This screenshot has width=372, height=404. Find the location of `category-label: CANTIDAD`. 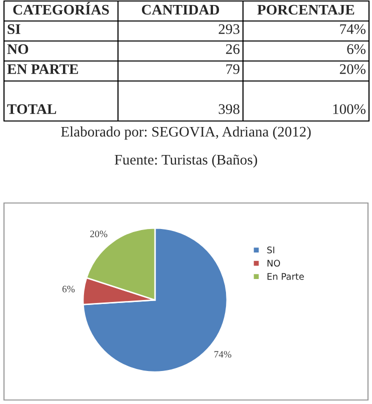

category-label: CANTIDAD is located at coordinates (181, 9).